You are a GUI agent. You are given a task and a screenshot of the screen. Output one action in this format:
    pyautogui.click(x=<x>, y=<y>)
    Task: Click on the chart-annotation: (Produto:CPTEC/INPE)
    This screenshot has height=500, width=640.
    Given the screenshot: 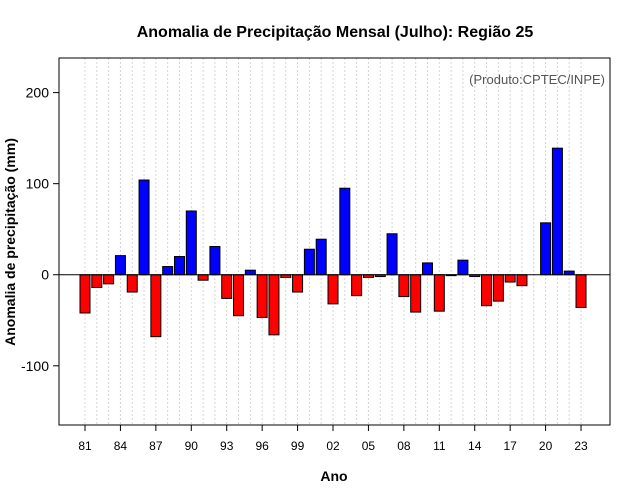 What is the action you would take?
    pyautogui.click(x=537, y=79)
    